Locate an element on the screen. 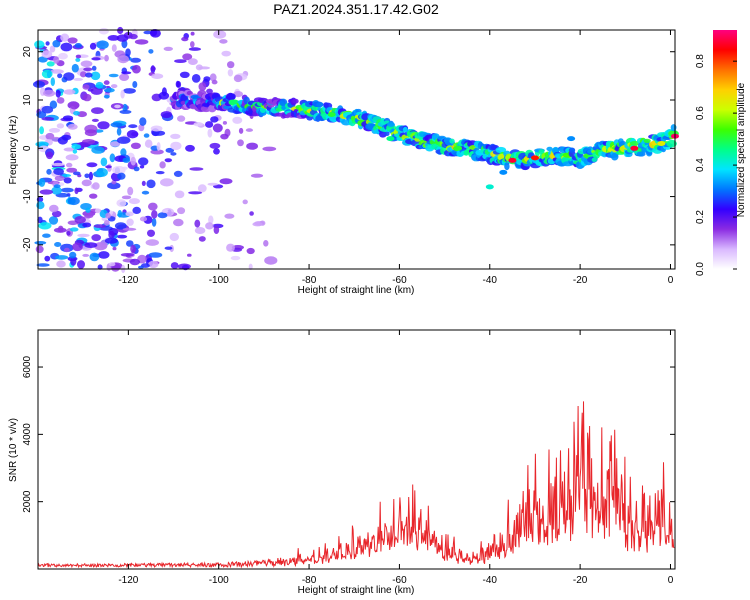 Image resolution: width=750 pixels, height=600 pixels. spectrogram-x-tick-label: -60 is located at coordinates (399, 280).